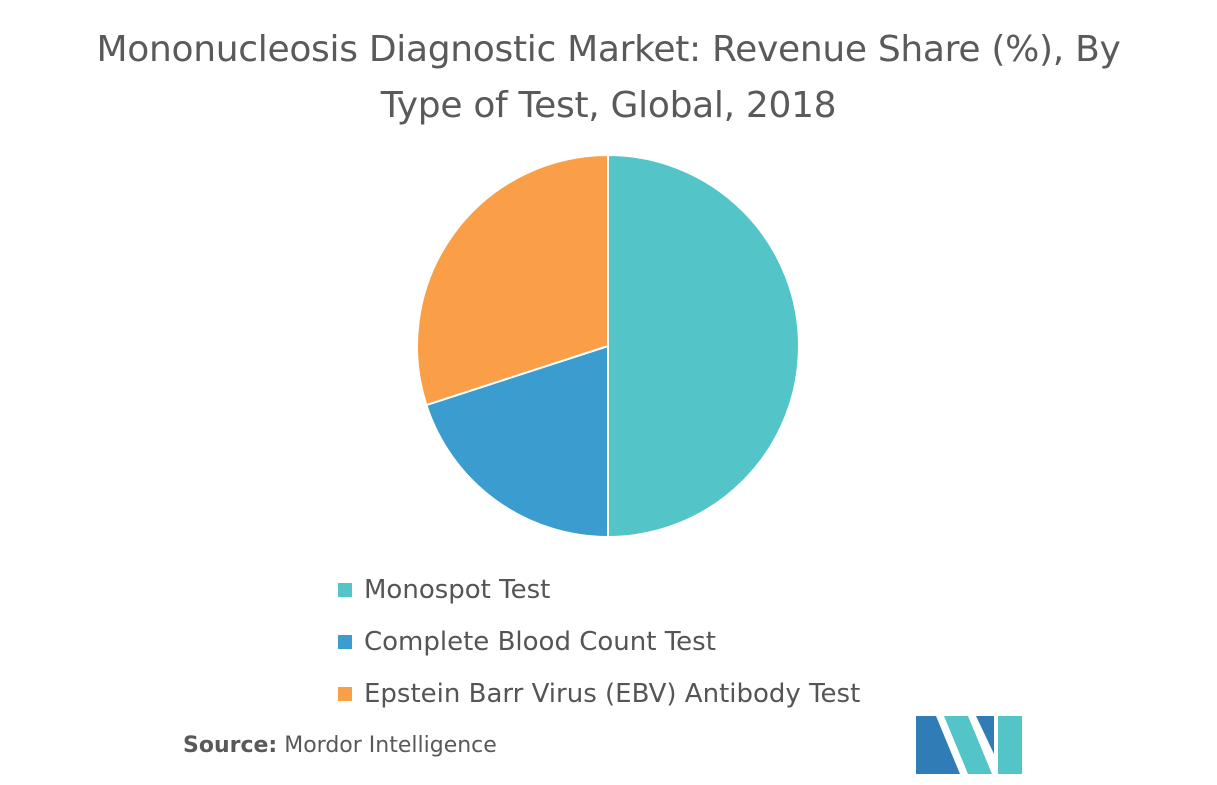  I want to click on mordor-logo-icon, so click(969, 745).